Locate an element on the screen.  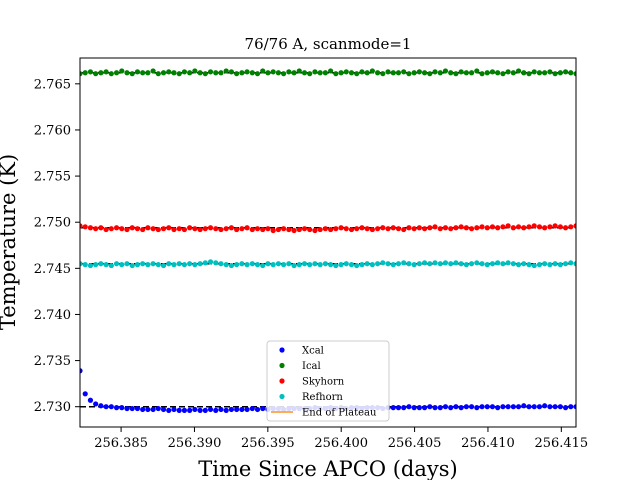
x-axis-label: Time Since APCO (days) is located at coordinates (327, 468).